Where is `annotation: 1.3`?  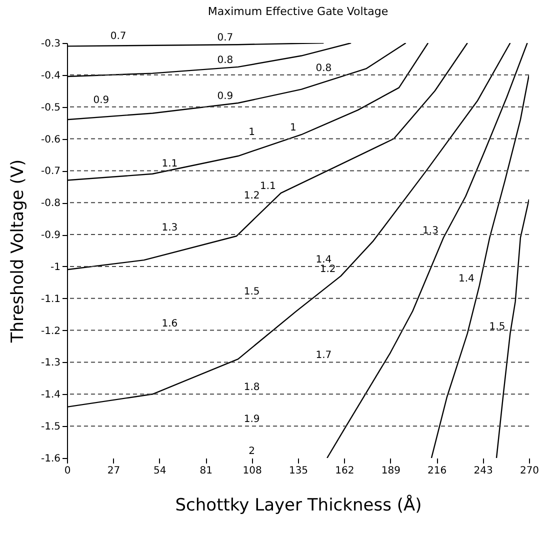 annotation: 1.3 is located at coordinates (170, 228).